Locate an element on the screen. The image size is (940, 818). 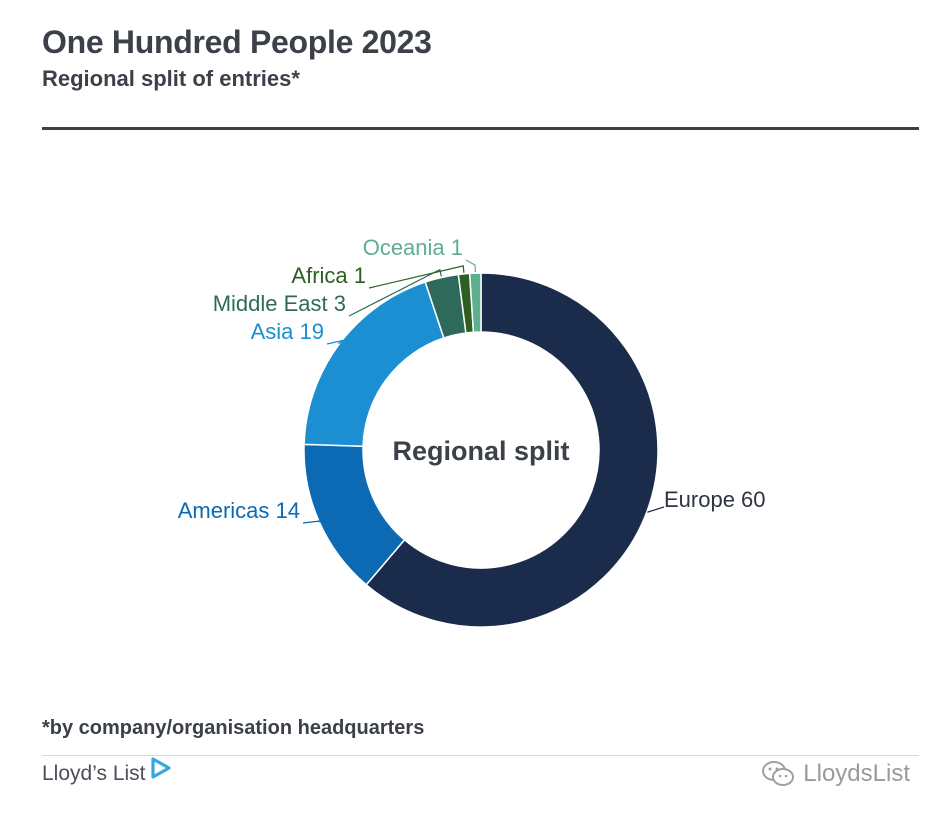
lloyds-list-logo: Lloyd’s List is located at coordinates (107, 771).